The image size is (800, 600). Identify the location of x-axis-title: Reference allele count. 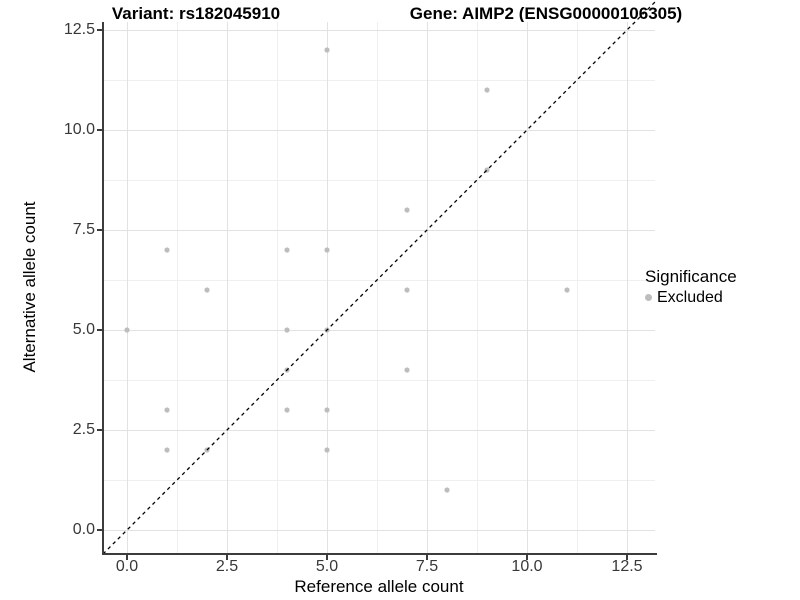
(379, 586).